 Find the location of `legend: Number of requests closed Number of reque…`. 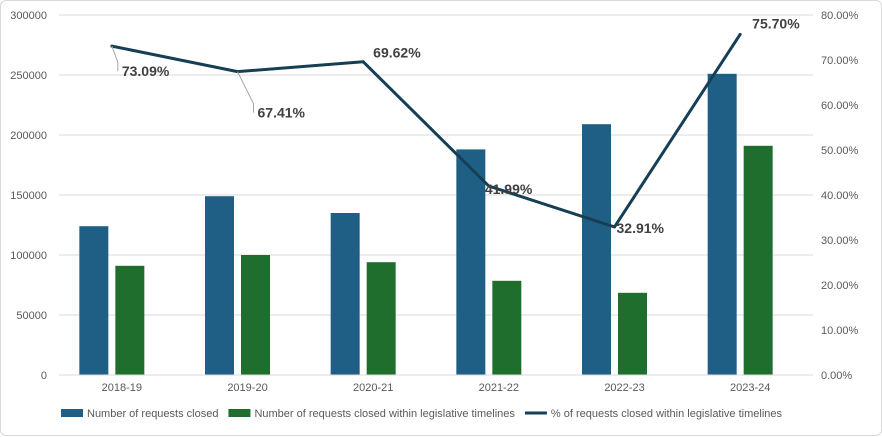

legend: Number of requests closed Number of reque… is located at coordinates (422, 414).